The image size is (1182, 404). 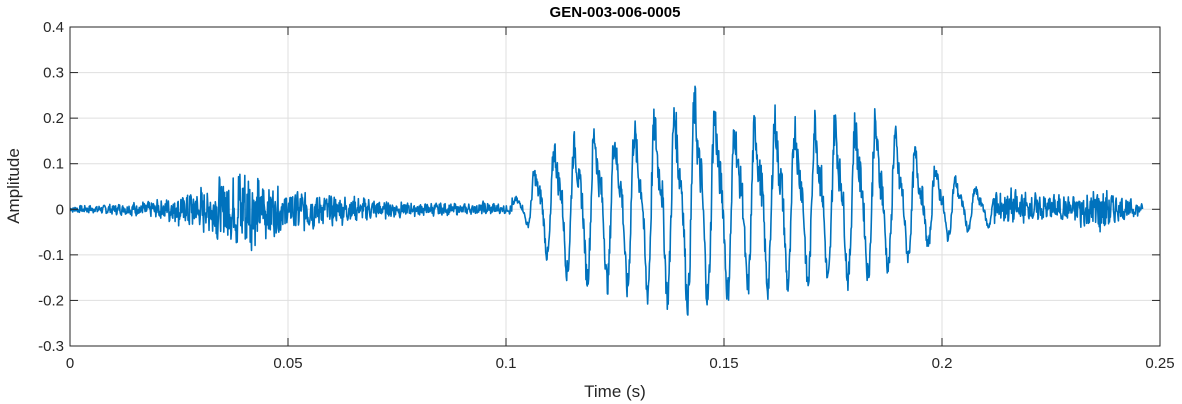 What do you see at coordinates (620, 363) in the screenshot?
I see `x-tick-labels: 0 0.05 0.1 0.15 0.2 0.25` at bounding box center [620, 363].